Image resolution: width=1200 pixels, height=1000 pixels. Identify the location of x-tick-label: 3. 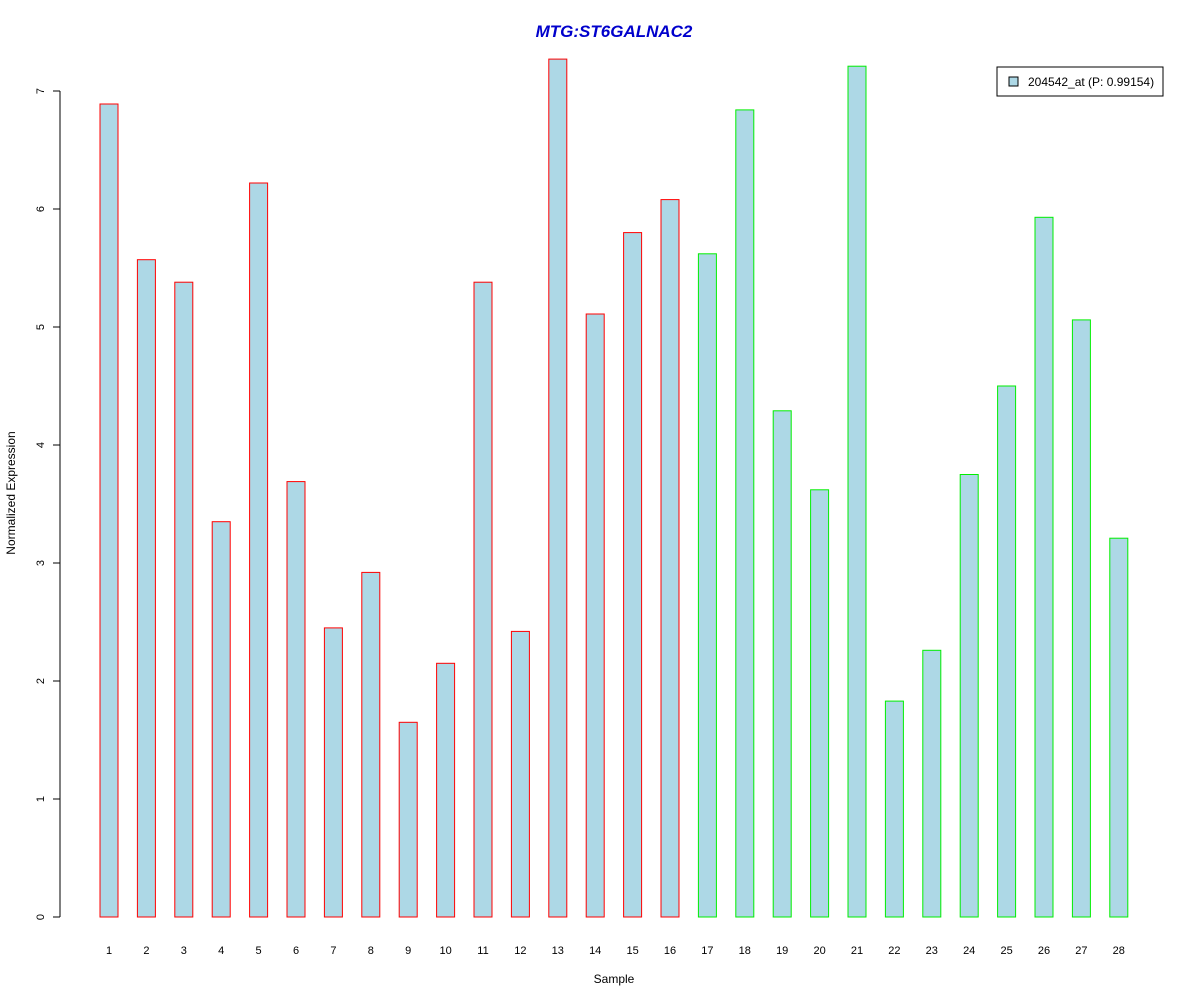
(184, 951).